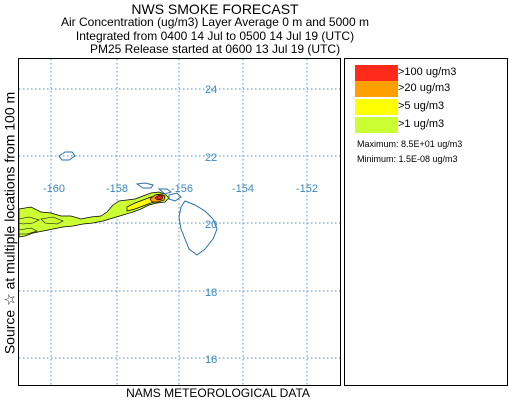 The width and height of the screenshot is (509, 401). I want to click on lon-label: -158, so click(117, 189).